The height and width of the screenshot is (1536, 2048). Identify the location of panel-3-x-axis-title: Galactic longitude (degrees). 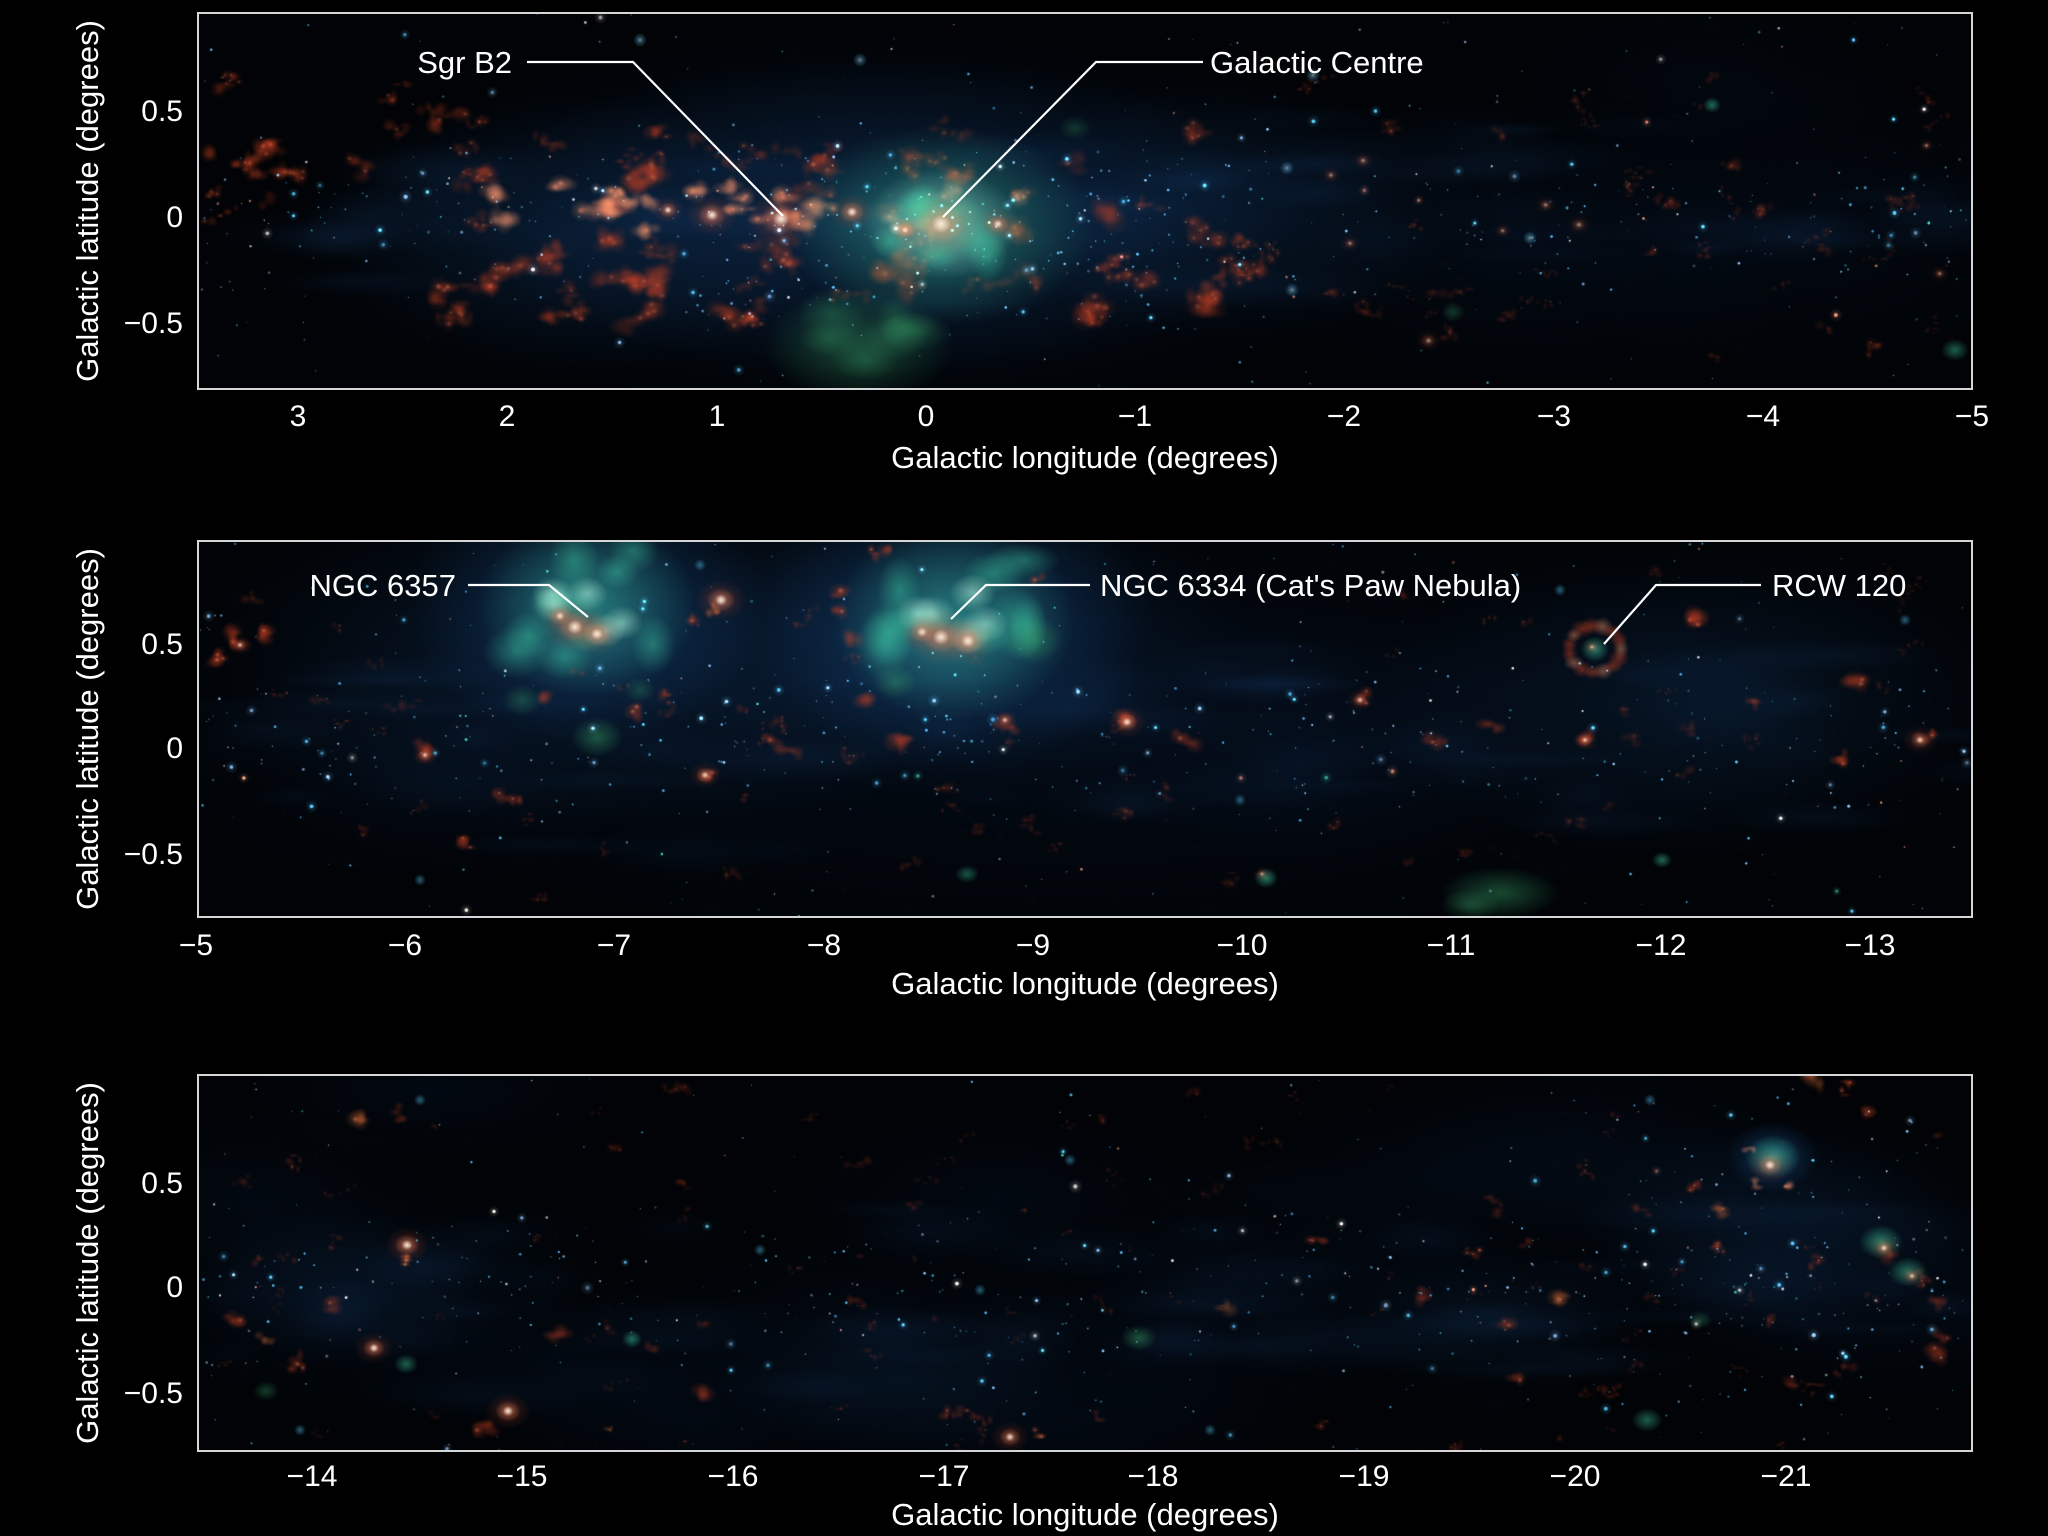
(1085, 1514).